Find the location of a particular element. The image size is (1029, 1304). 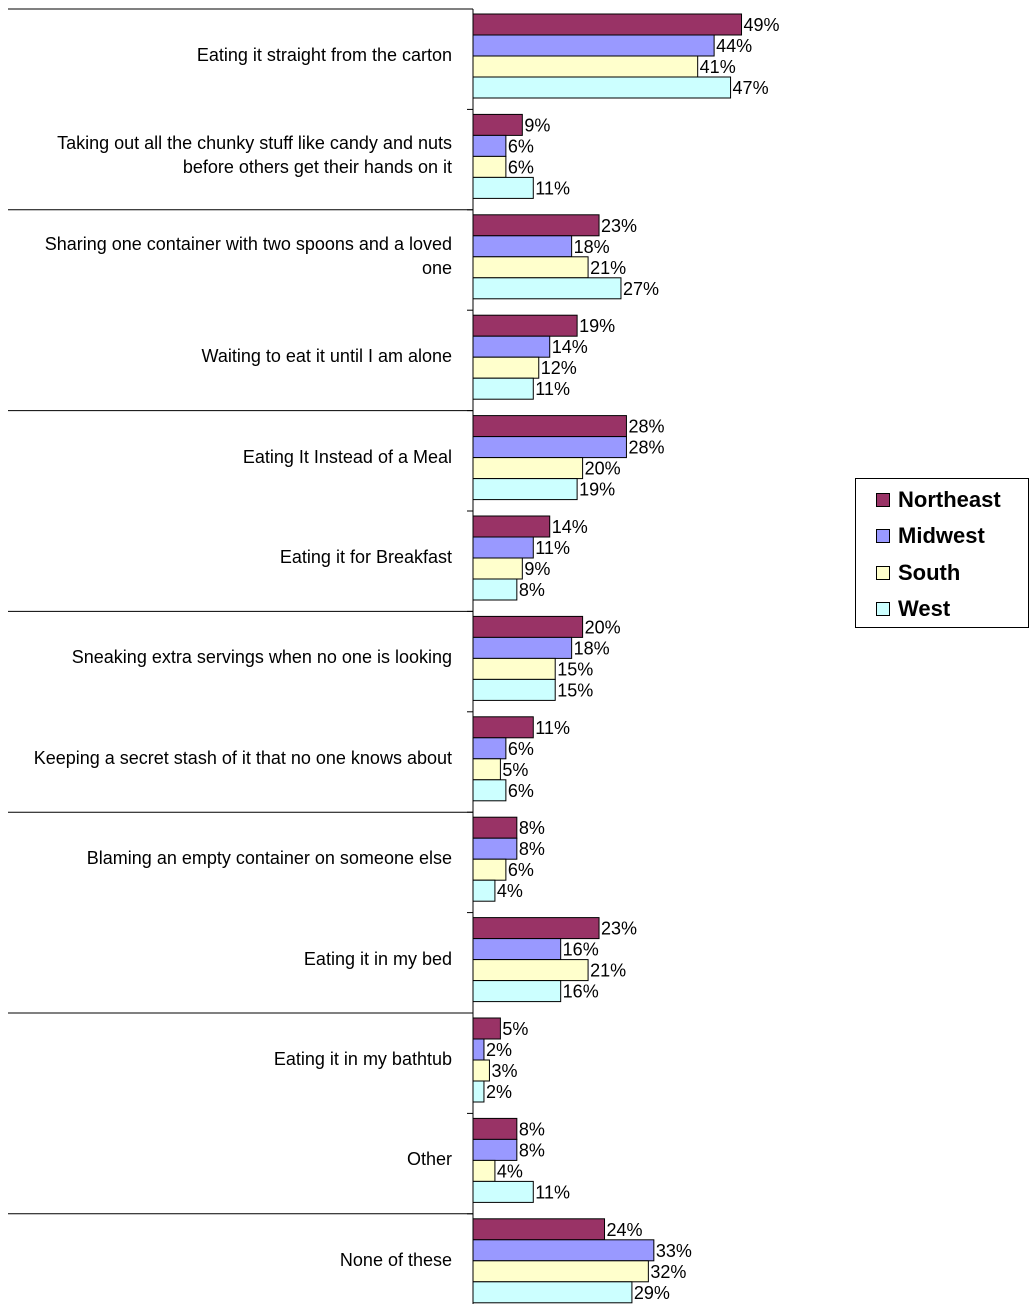

legend-item-northeast: Northeast is located at coordinates (938, 500).